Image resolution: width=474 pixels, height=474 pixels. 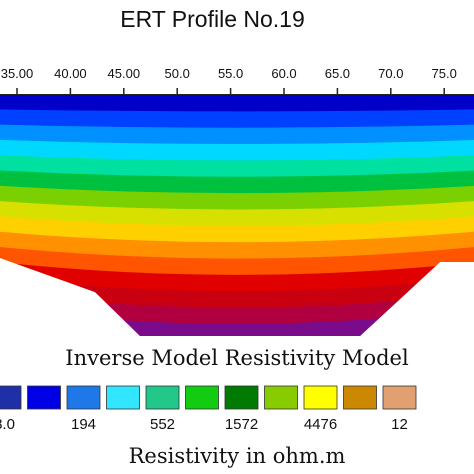 I want to click on x-tick-label: 75.0, so click(x=444, y=73).